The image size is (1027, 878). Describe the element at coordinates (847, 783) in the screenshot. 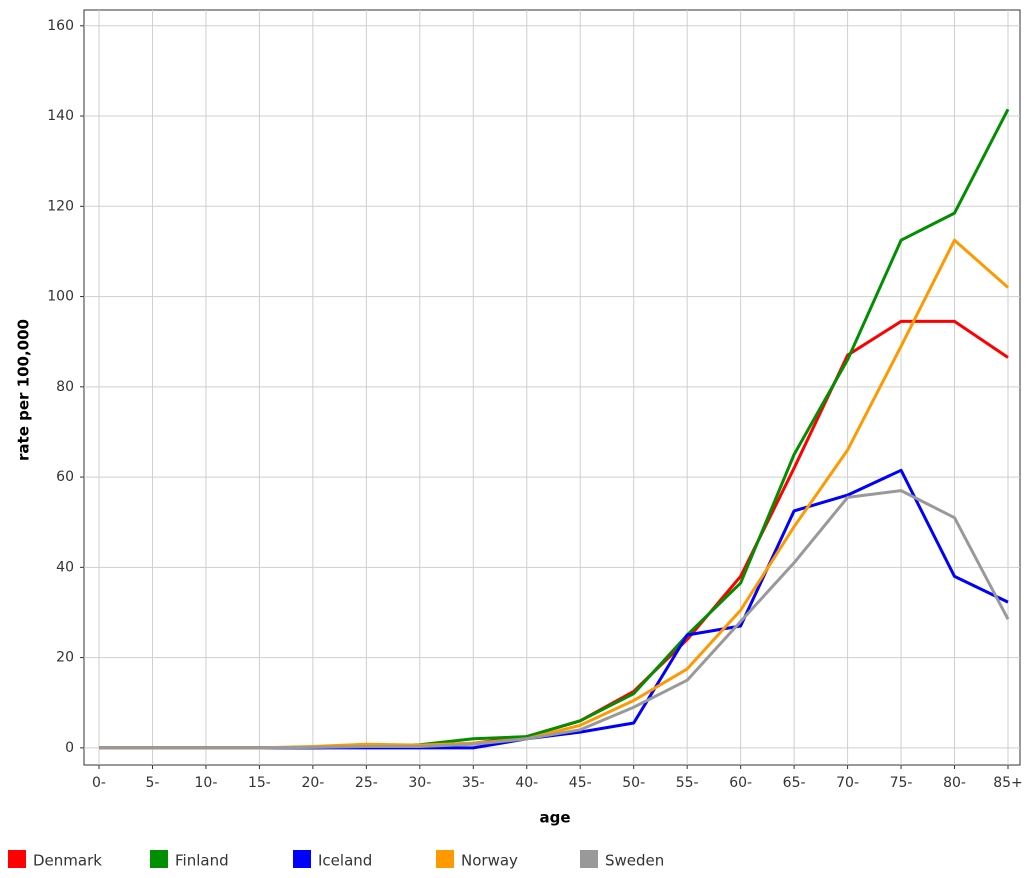

I see `x-tick-label: 70-` at that location.